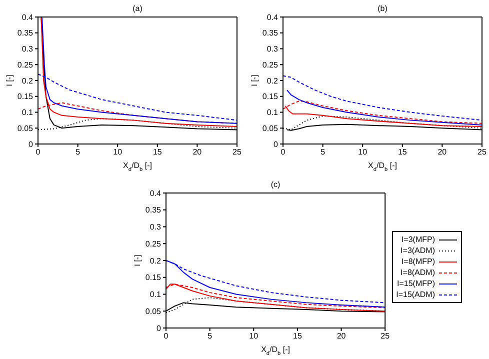  Describe the element at coordinates (275, 184) in the screenshot. I see `chart-title: (c)` at that location.